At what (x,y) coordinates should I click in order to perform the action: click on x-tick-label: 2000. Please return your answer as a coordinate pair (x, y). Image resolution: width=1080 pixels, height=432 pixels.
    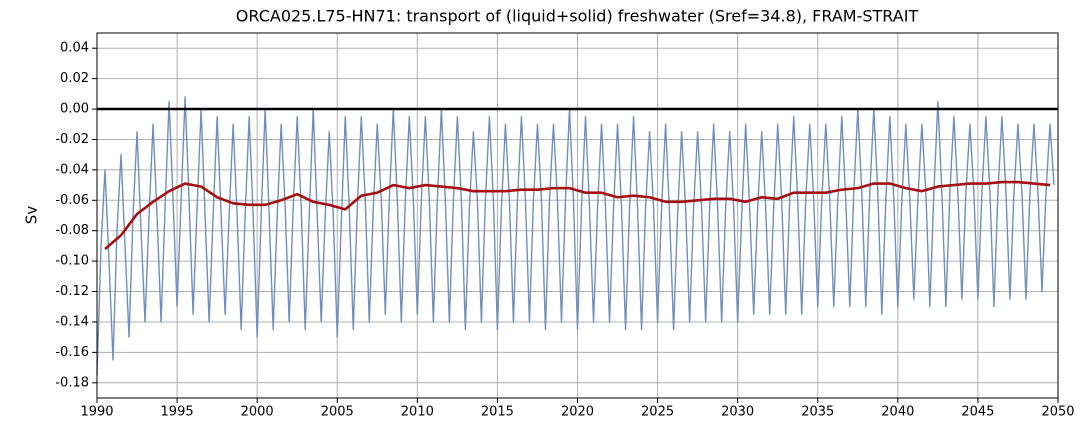
    Looking at the image, I should click on (257, 412).